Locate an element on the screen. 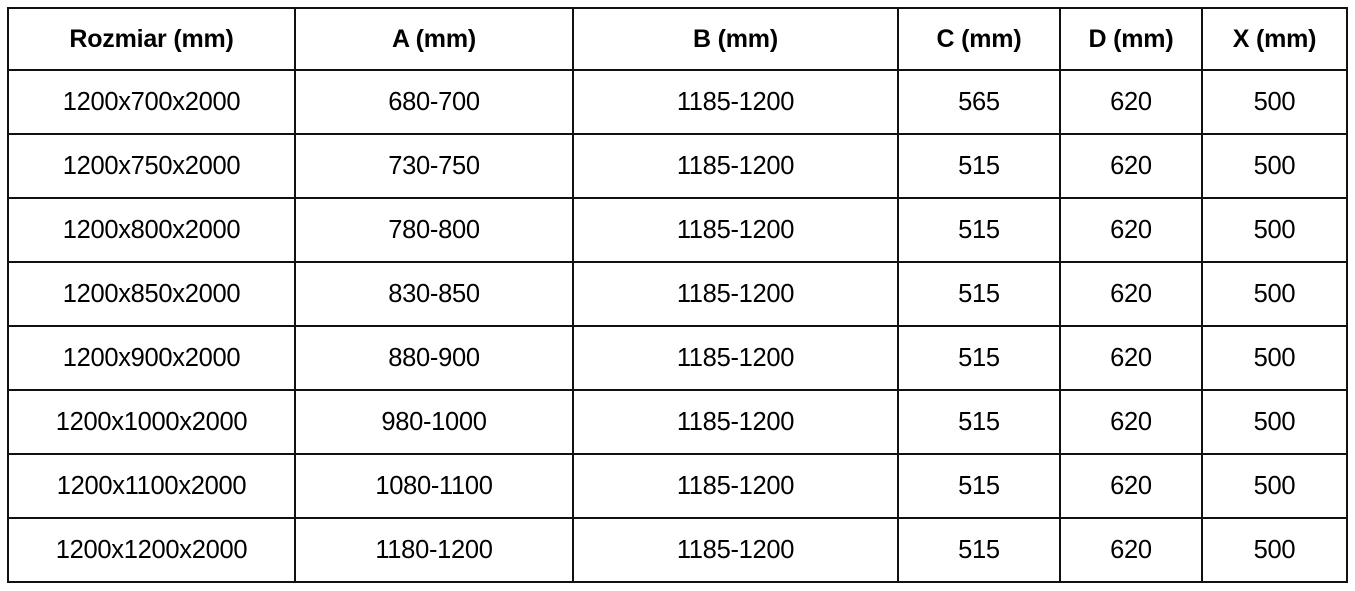  cell-a: 830-850 is located at coordinates (434, 294).